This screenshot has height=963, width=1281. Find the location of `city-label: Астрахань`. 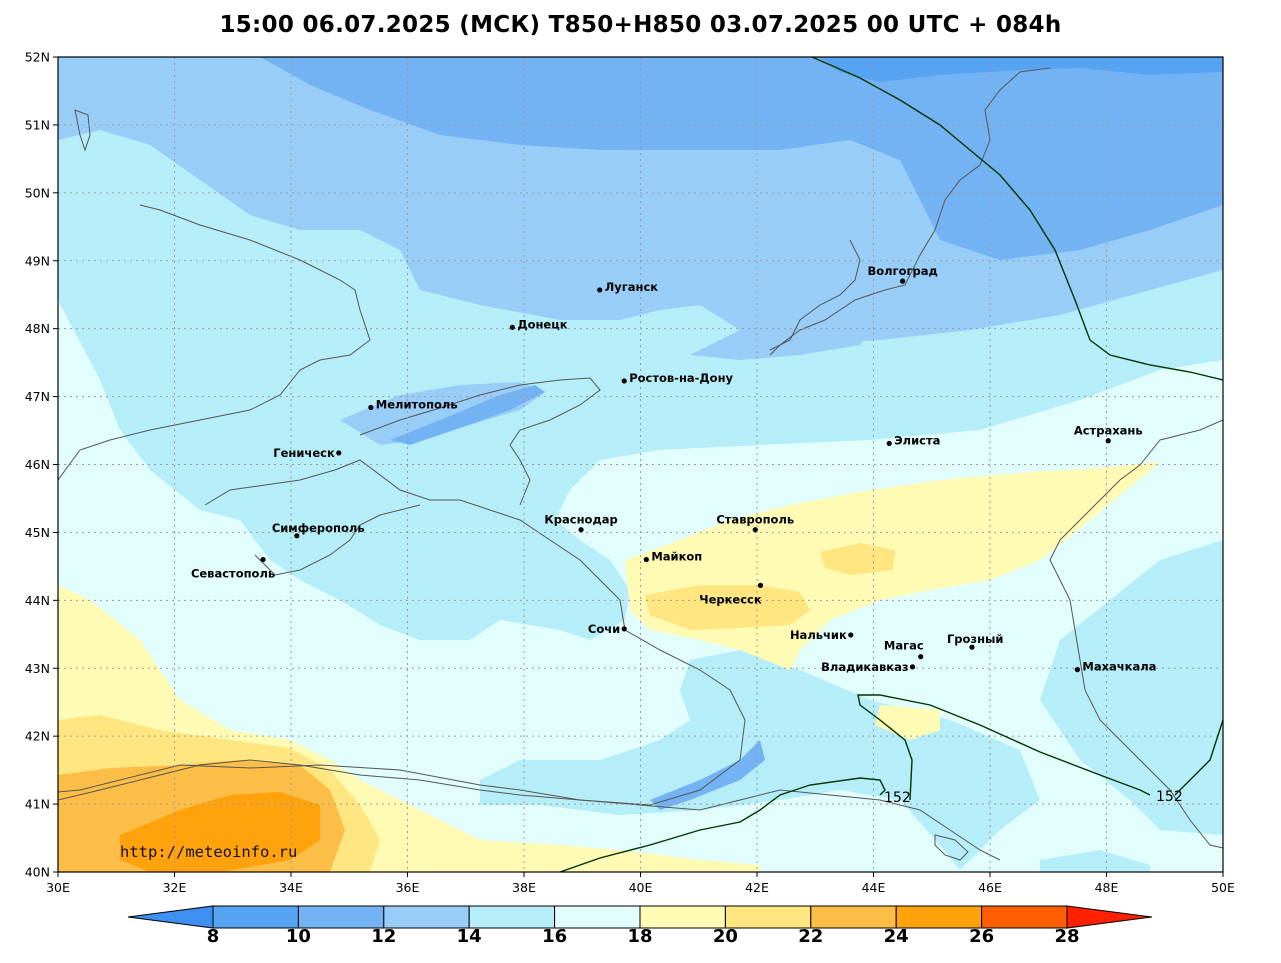

city-label: Астрахань is located at coordinates (1108, 431).